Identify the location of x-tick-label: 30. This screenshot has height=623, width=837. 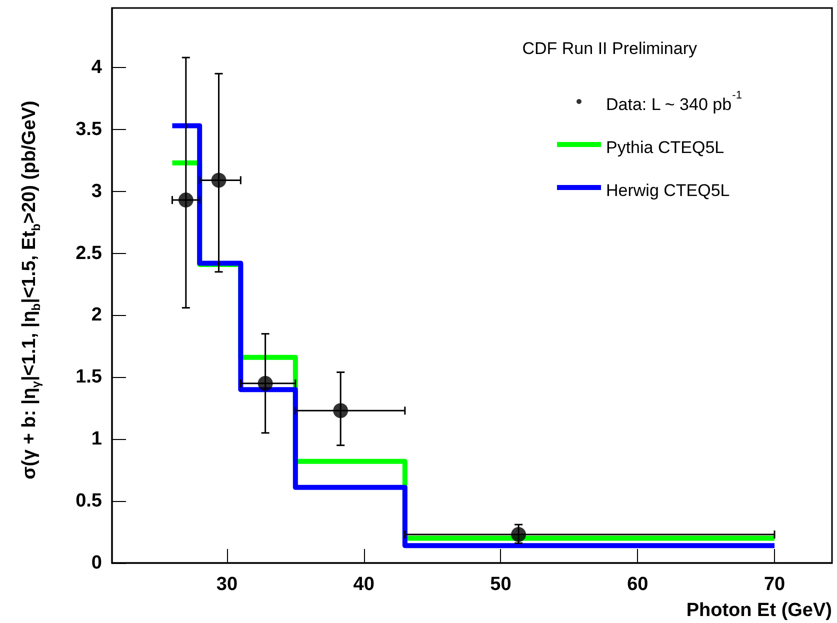
(227, 584).